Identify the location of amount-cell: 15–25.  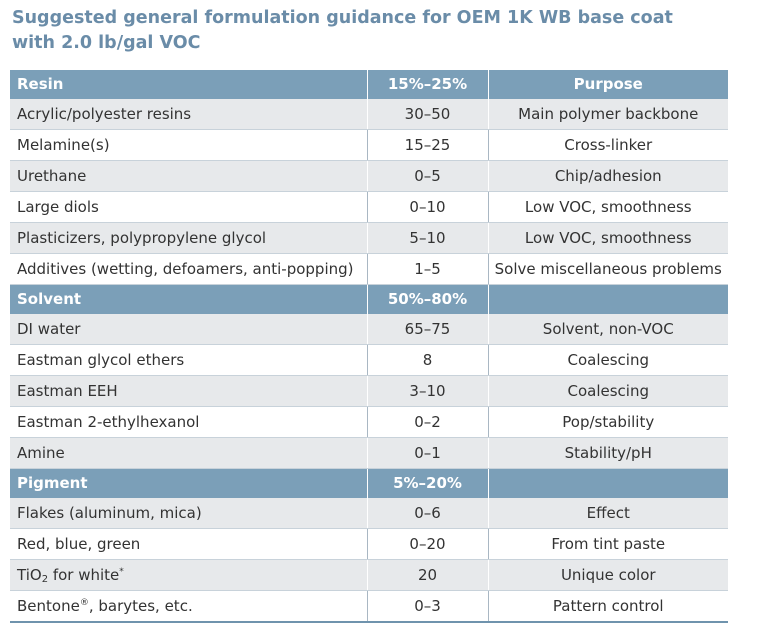
(427, 145).